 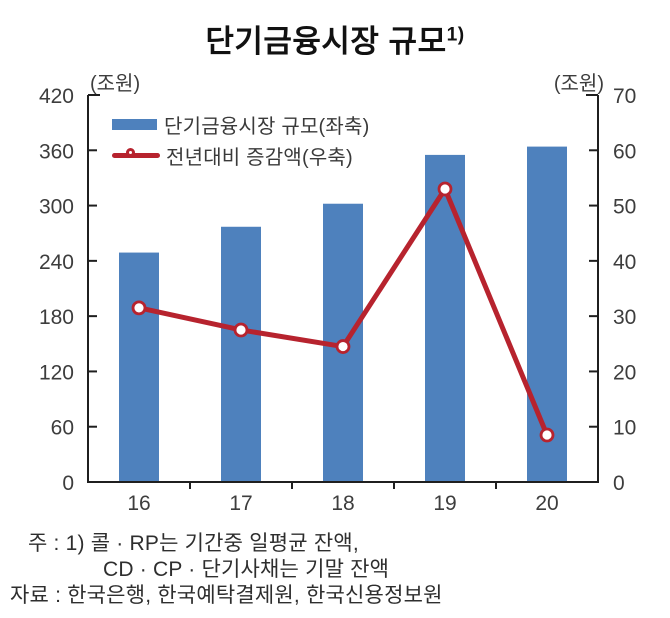 I want to click on right-axis-tick-label: 0, so click(x=619, y=483).